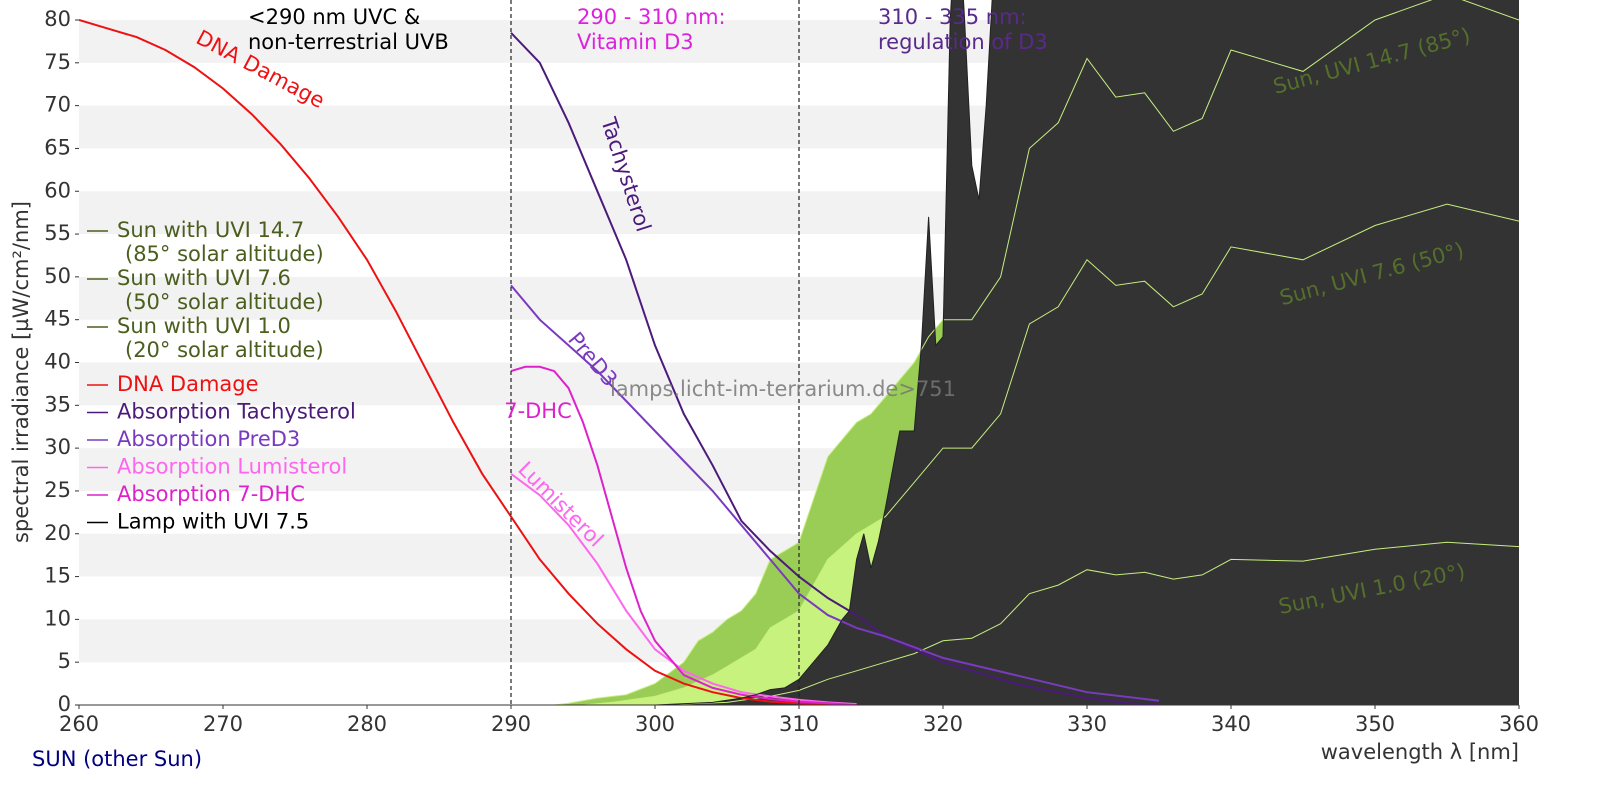 This screenshot has width=1600, height=800. Describe the element at coordinates (188, 384) in the screenshot. I see `legend-label: DNA Damage` at that location.